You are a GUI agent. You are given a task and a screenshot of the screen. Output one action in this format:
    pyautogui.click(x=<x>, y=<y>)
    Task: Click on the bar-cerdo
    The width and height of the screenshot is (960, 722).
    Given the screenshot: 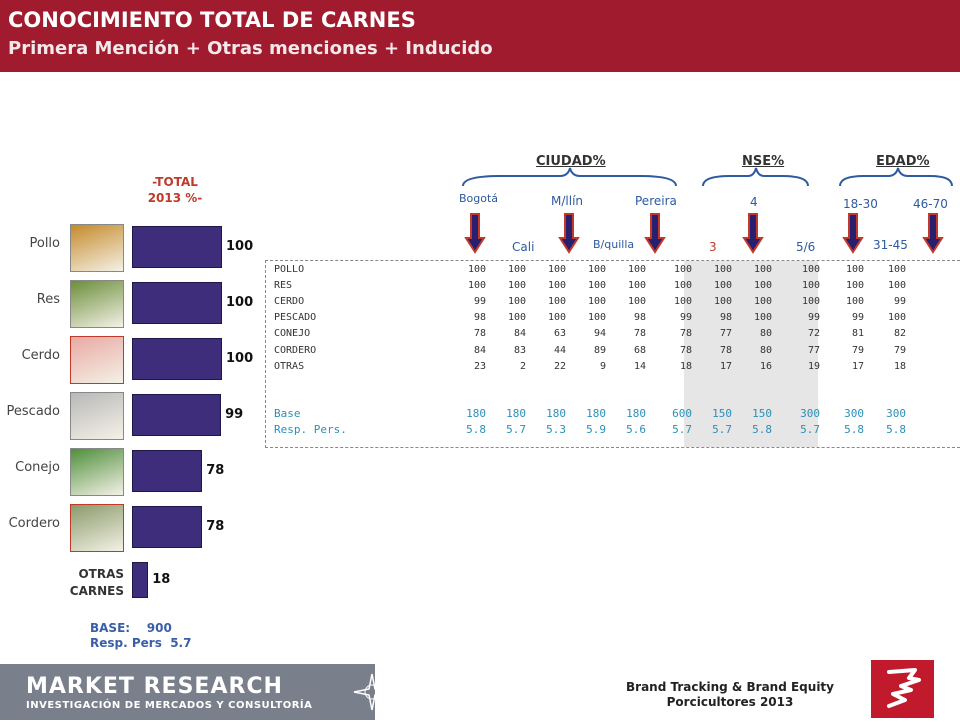 What is the action you would take?
    pyautogui.click(x=177, y=359)
    